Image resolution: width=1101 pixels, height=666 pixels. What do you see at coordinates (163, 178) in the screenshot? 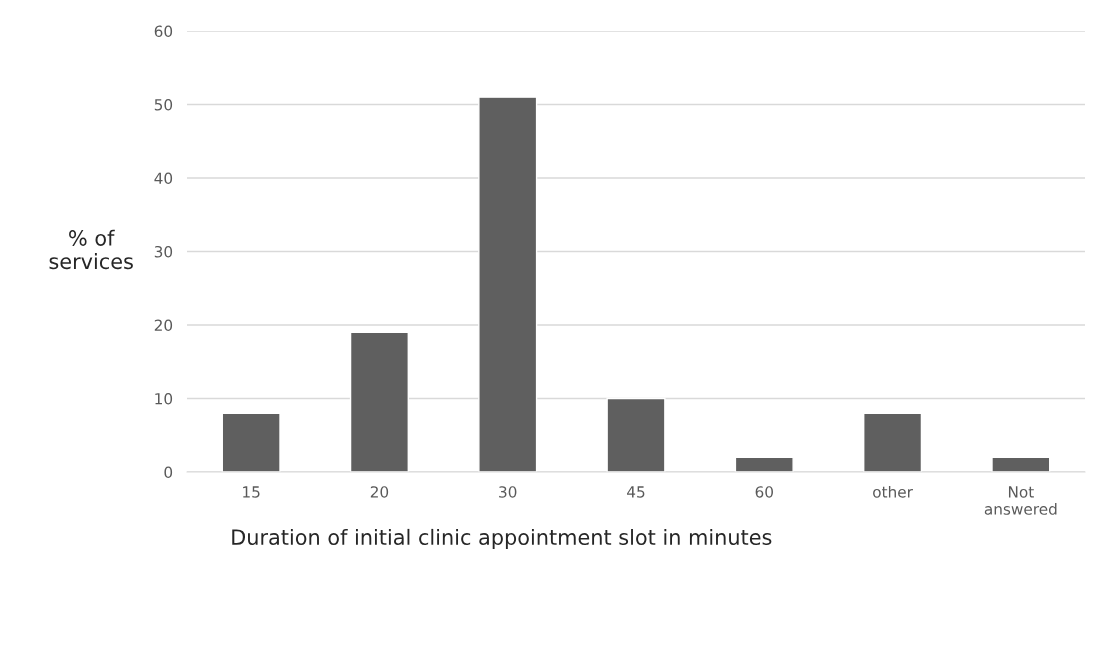
I see `y-tick-label: 40` at bounding box center [163, 178].